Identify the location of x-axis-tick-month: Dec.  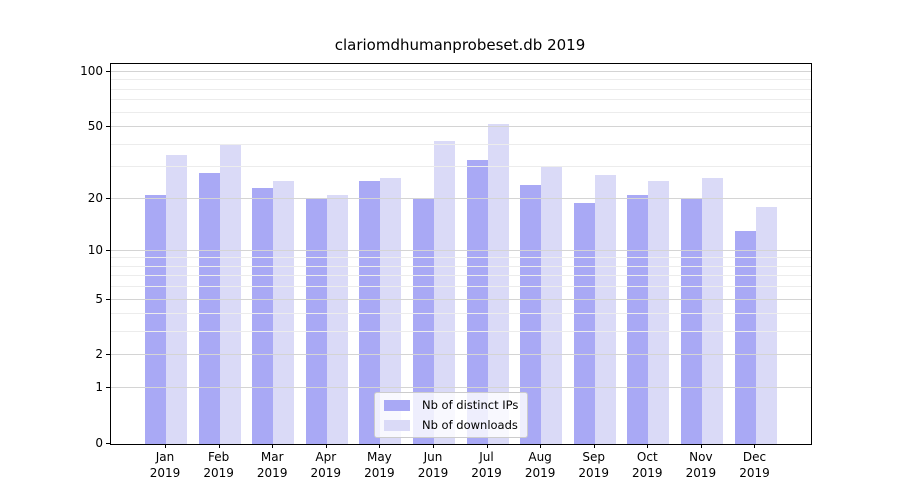
(754, 457).